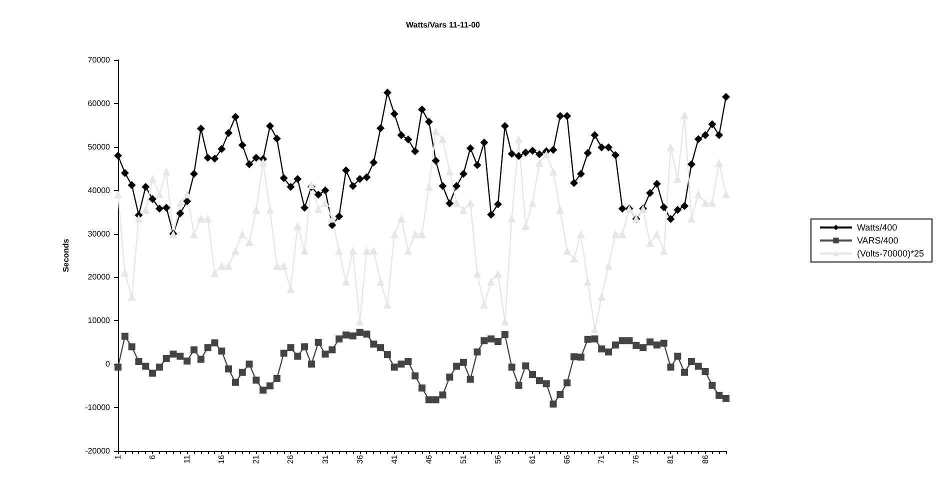  What do you see at coordinates (498, 459) in the screenshot?
I see `x-tick-label: 56` at bounding box center [498, 459].